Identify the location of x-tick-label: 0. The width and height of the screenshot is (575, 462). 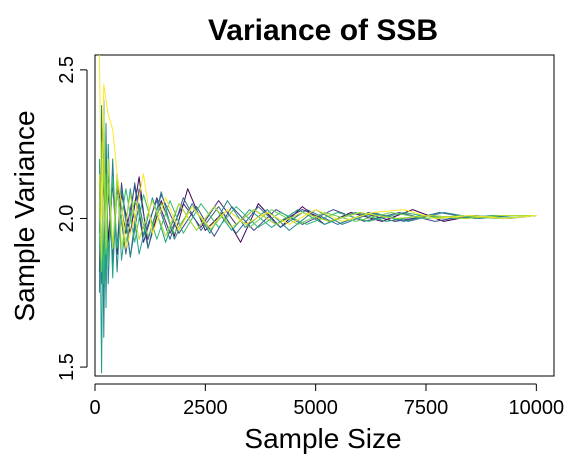
(94, 408).